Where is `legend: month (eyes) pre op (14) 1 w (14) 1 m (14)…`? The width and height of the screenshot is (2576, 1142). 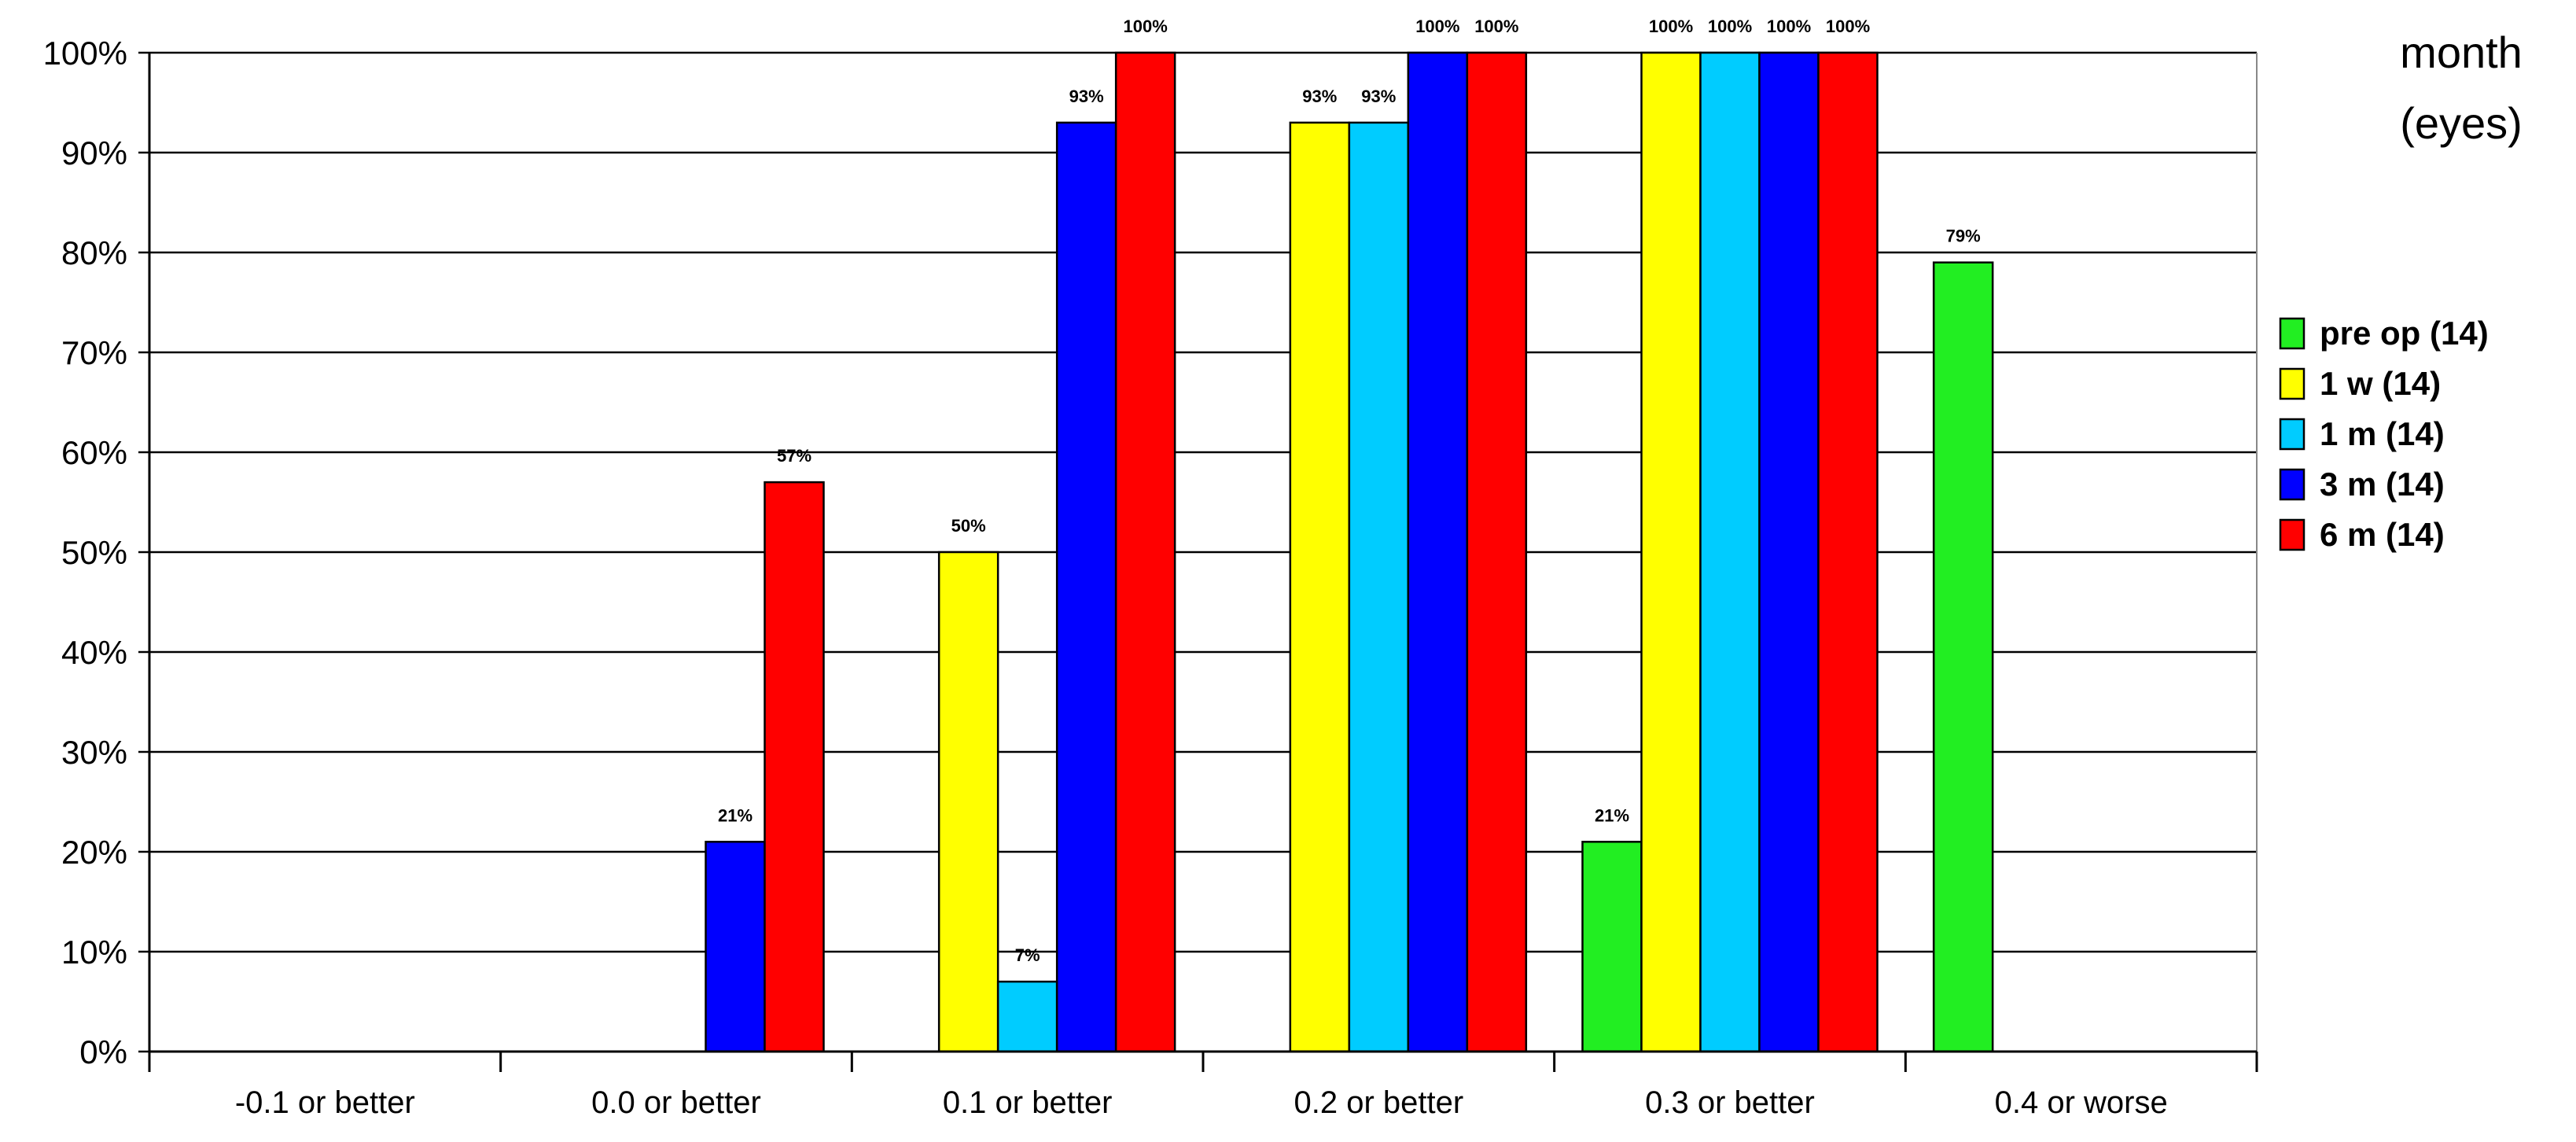
legend: month (eyes) pre op (14) 1 w (14) 1 m (14)… is located at coordinates (2401, 290).